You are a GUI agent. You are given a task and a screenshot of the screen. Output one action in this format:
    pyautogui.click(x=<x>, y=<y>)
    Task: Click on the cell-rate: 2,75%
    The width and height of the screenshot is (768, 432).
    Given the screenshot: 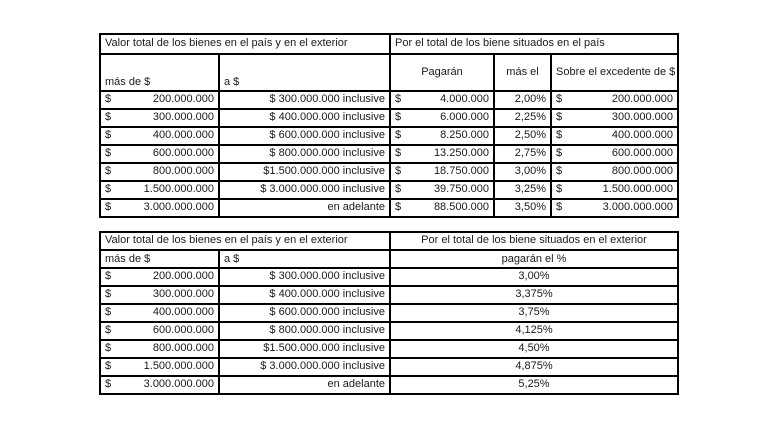 What is the action you would take?
    pyautogui.click(x=522, y=154)
    